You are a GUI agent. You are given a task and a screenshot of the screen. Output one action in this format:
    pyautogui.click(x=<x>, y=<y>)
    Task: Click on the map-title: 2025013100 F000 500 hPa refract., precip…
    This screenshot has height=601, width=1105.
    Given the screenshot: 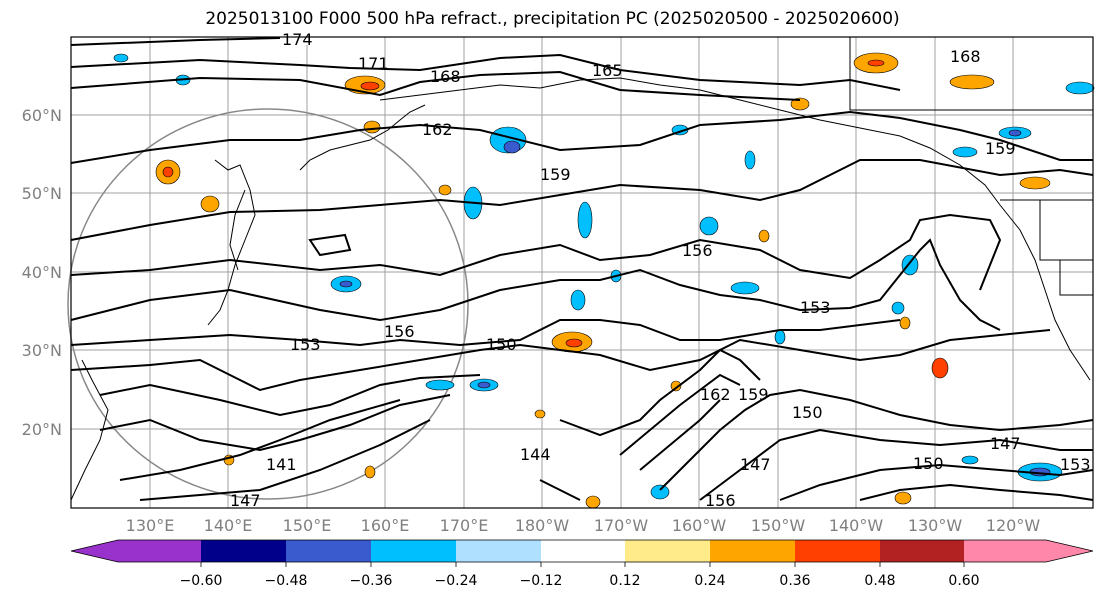 What is the action you would take?
    pyautogui.click(x=552, y=19)
    